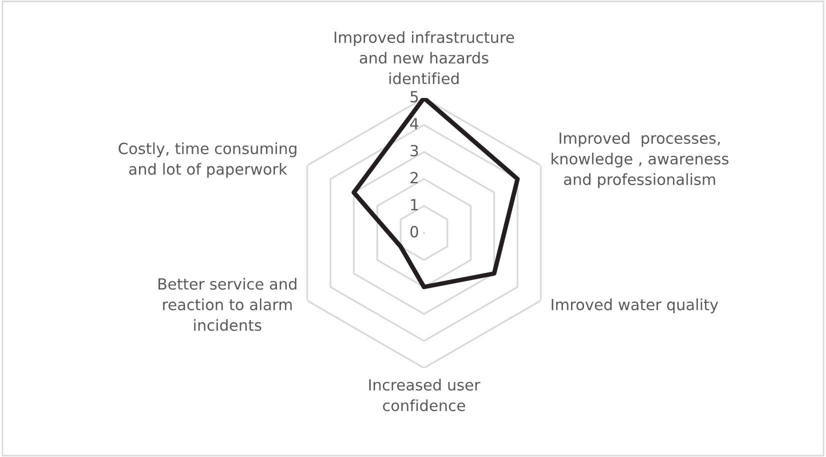 This screenshot has height=457, width=826. Describe the element at coordinates (414, 232) in the screenshot. I see `y-tick-label: 0` at that location.